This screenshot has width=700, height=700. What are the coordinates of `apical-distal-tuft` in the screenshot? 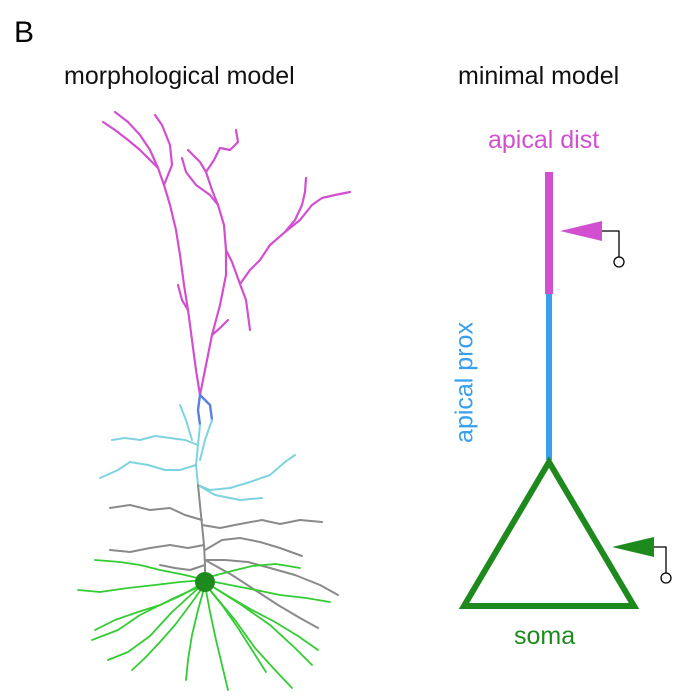 It's located at (226, 253).